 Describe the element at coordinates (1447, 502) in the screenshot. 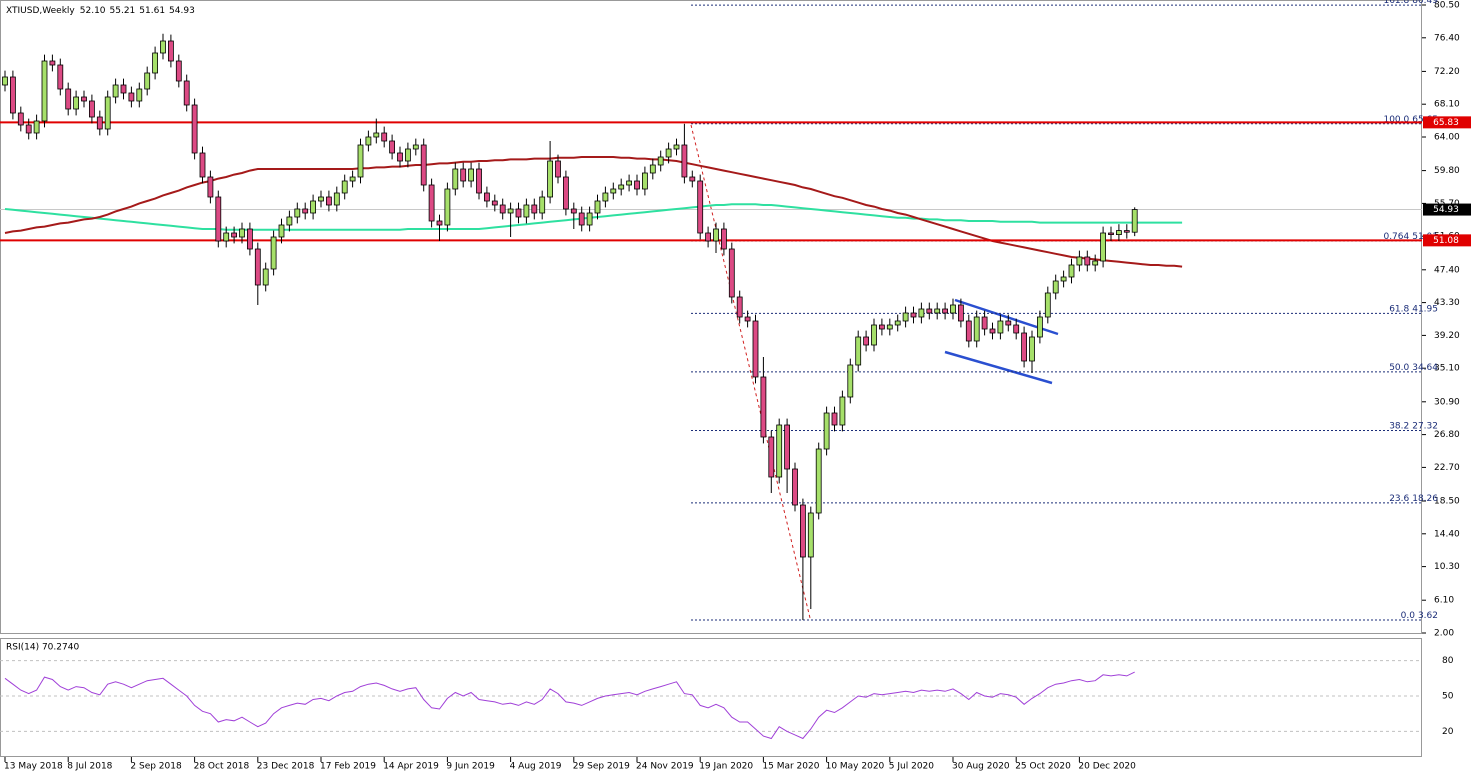

I see `y-tick-label: 18.50` at that location.